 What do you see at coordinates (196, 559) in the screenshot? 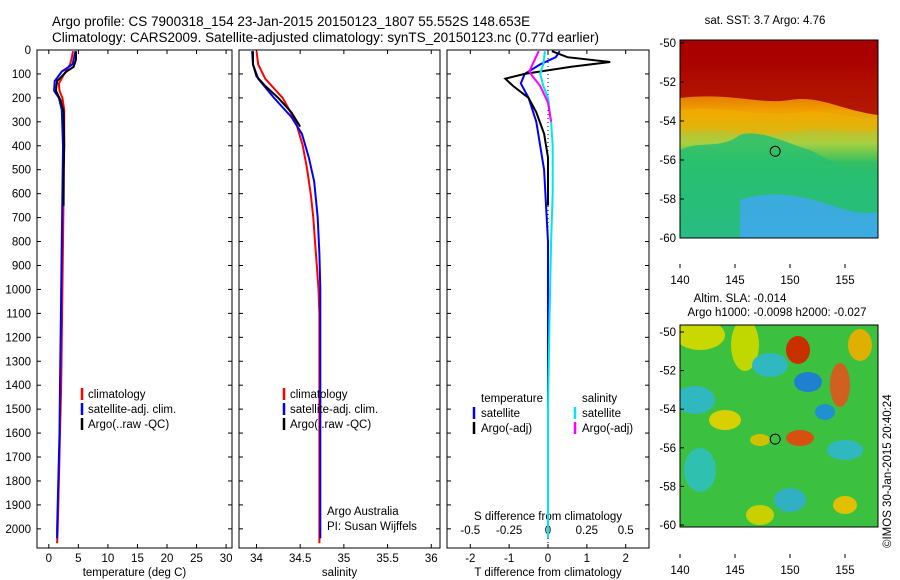
I see `x-tick-label: 25` at bounding box center [196, 559].